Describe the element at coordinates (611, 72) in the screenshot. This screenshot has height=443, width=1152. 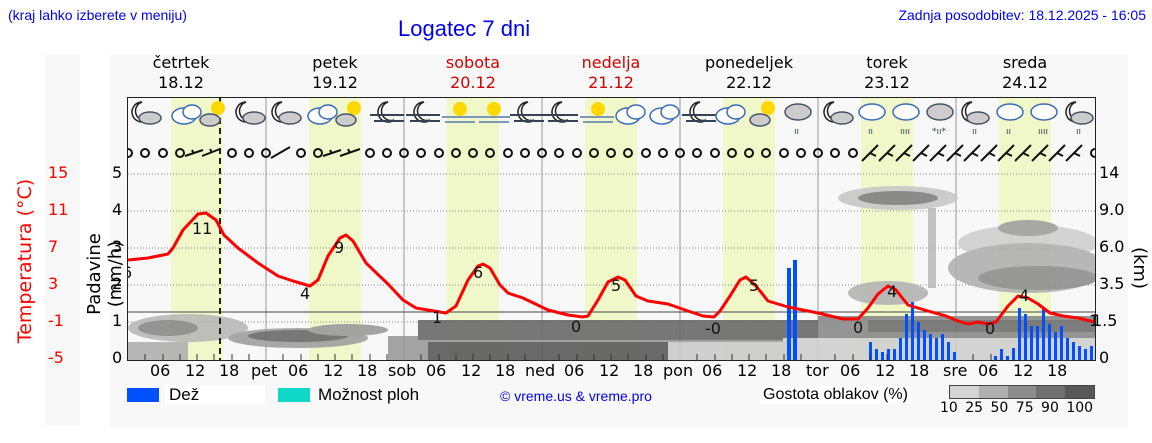
I see `day-header: nedelja 21.12` at that location.